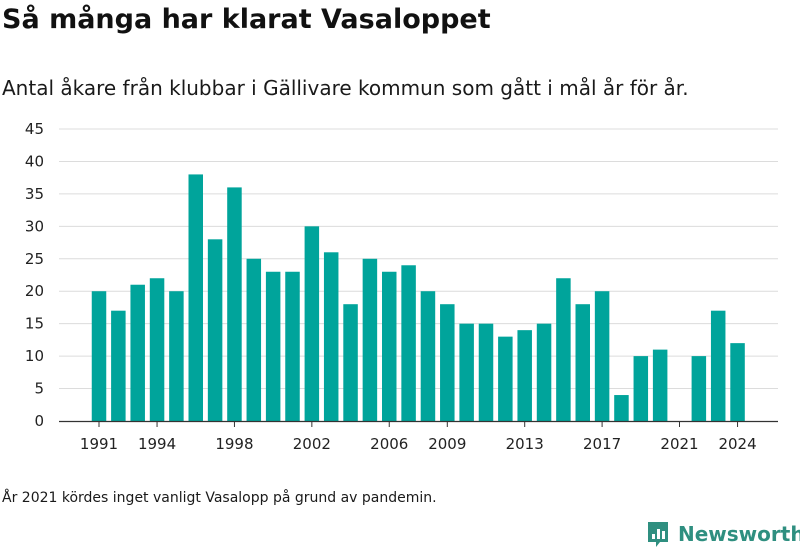 Image resolution: width=800 pixels, height=550 pixels. Describe the element at coordinates (292, 346) in the screenshot. I see `bar-2001` at that location.